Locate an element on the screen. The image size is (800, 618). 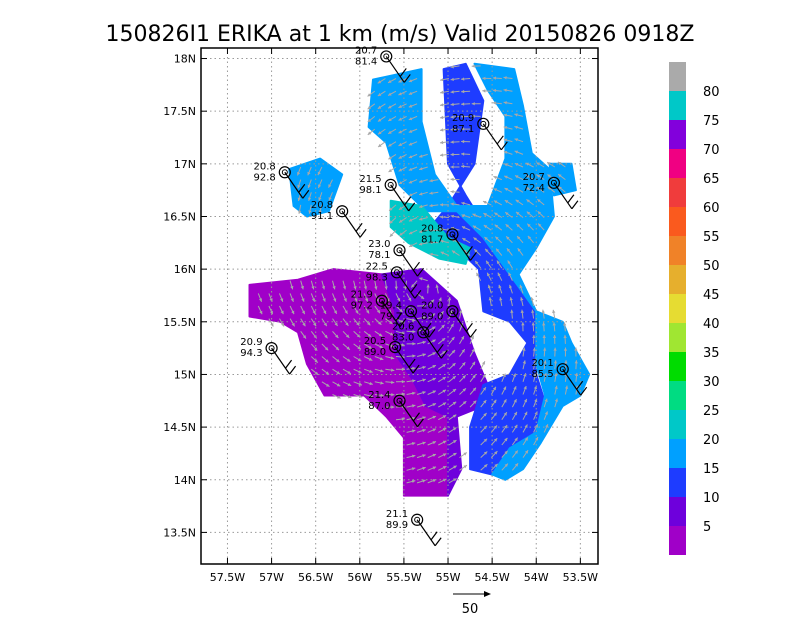
station-ring is located at coordinates (452, 234).